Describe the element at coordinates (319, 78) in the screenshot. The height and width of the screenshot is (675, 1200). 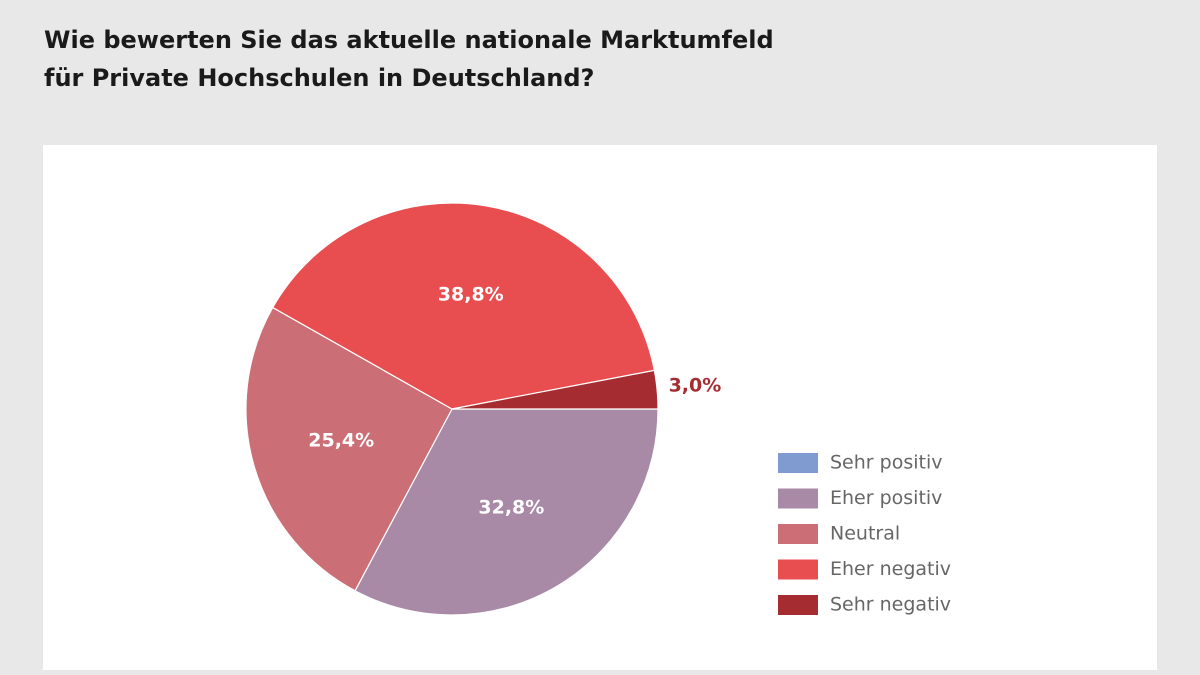
I see `chart-title: für Private Hochschulen in Deutschland?` at that location.